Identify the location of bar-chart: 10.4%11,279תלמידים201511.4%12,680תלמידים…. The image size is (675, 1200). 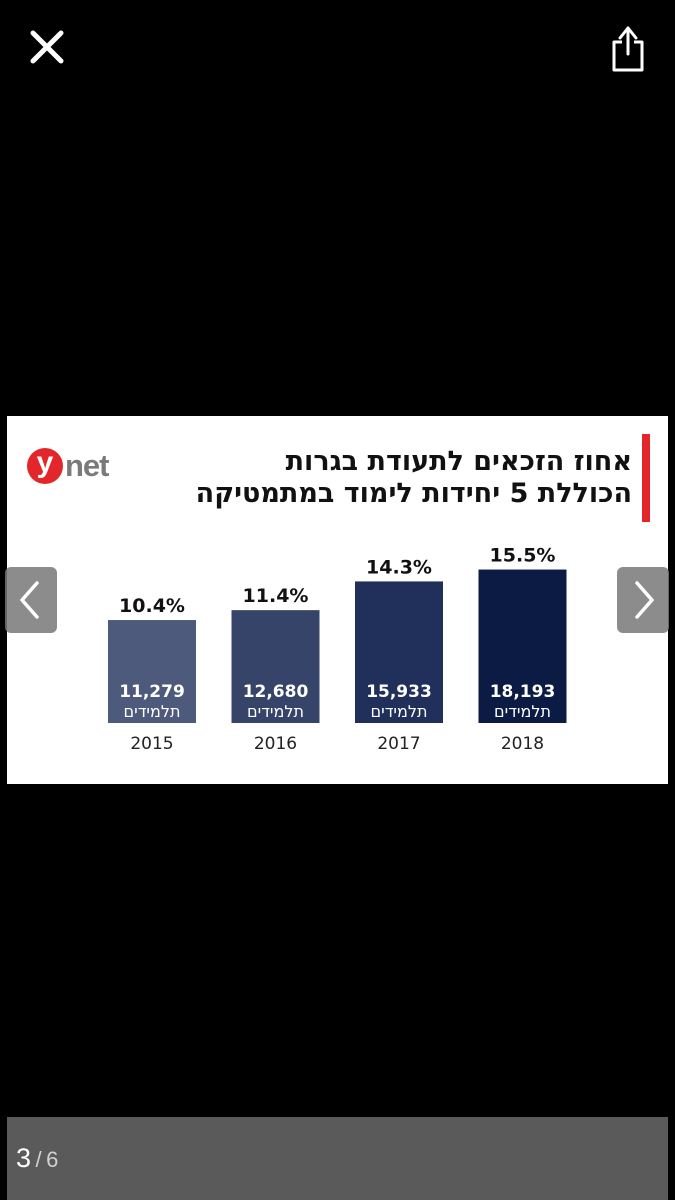
(337, 649).